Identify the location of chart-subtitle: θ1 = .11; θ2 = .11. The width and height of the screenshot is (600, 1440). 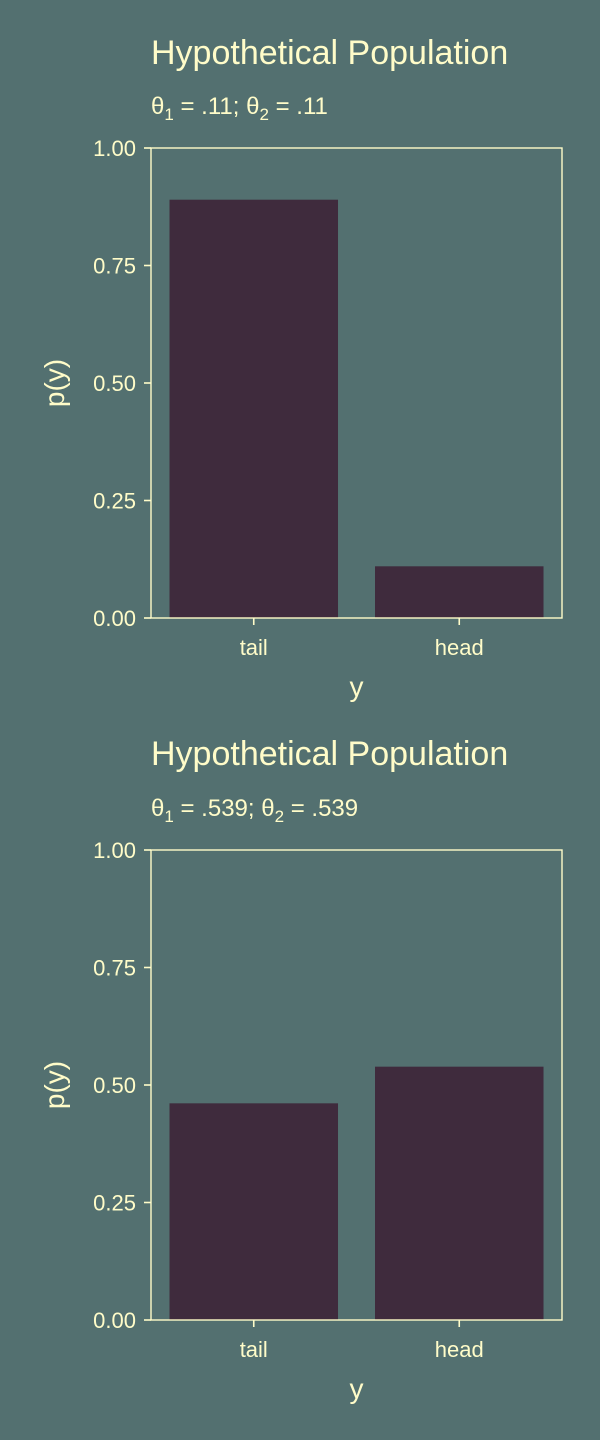
(239, 108).